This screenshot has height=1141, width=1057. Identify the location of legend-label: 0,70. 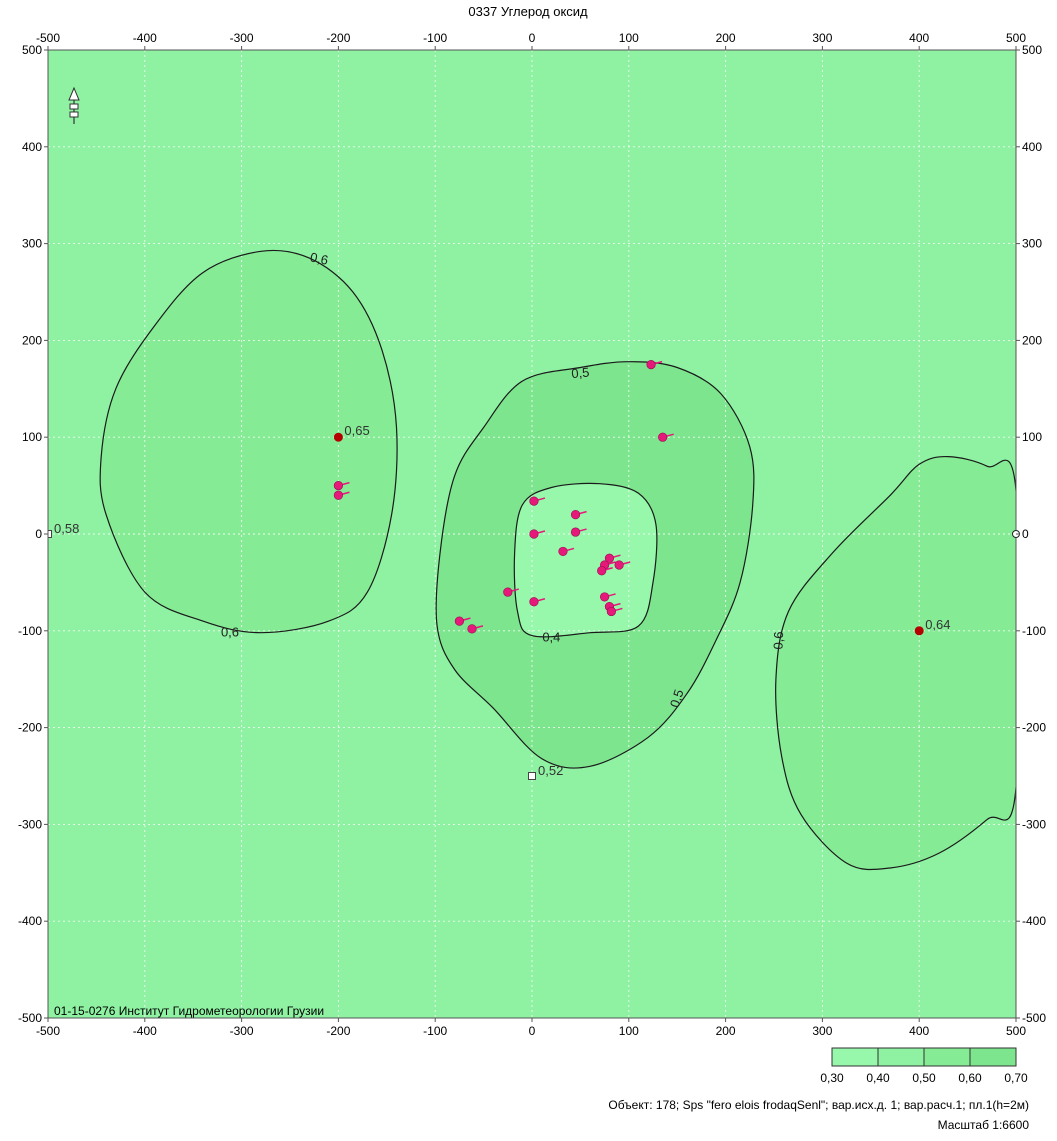
(1016, 1078).